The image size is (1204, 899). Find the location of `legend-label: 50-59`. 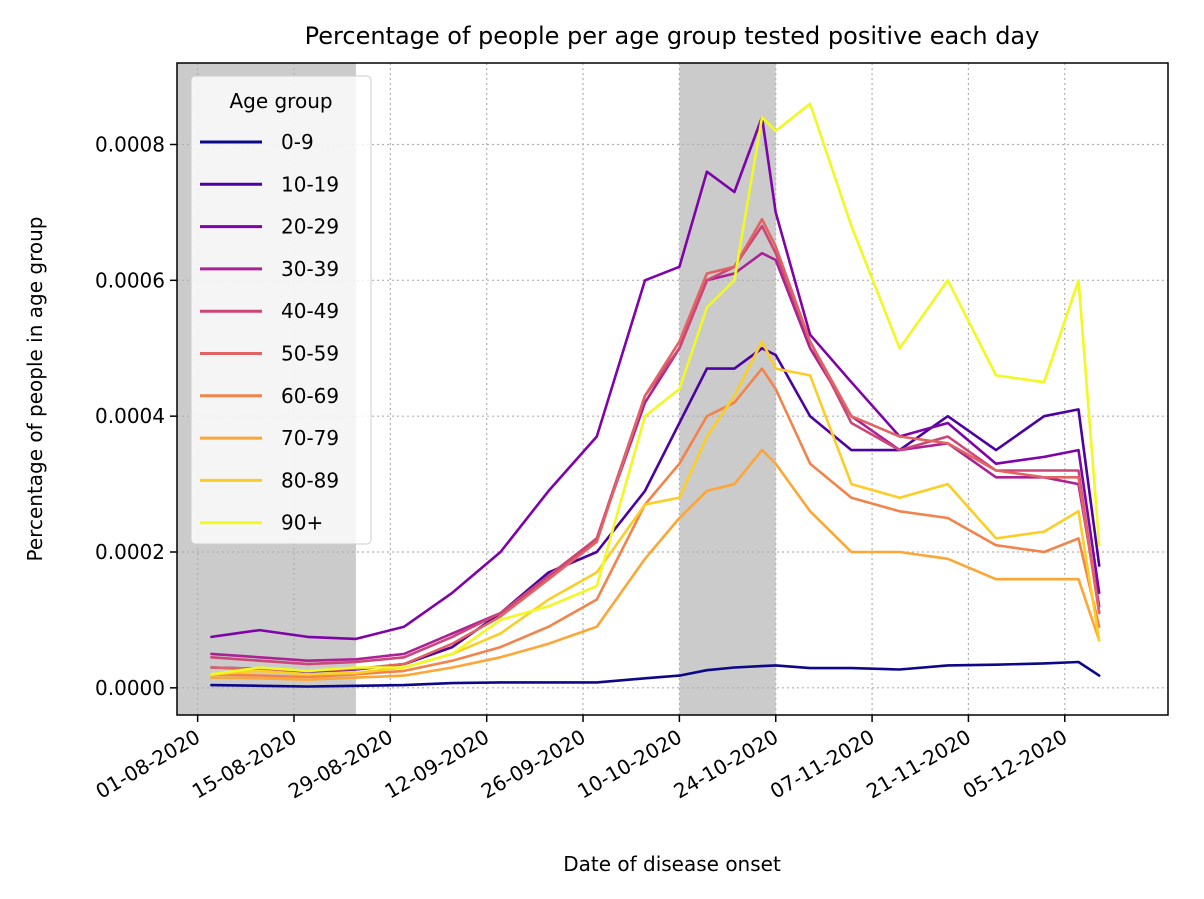

legend-label: 50-59 is located at coordinates (310, 354).